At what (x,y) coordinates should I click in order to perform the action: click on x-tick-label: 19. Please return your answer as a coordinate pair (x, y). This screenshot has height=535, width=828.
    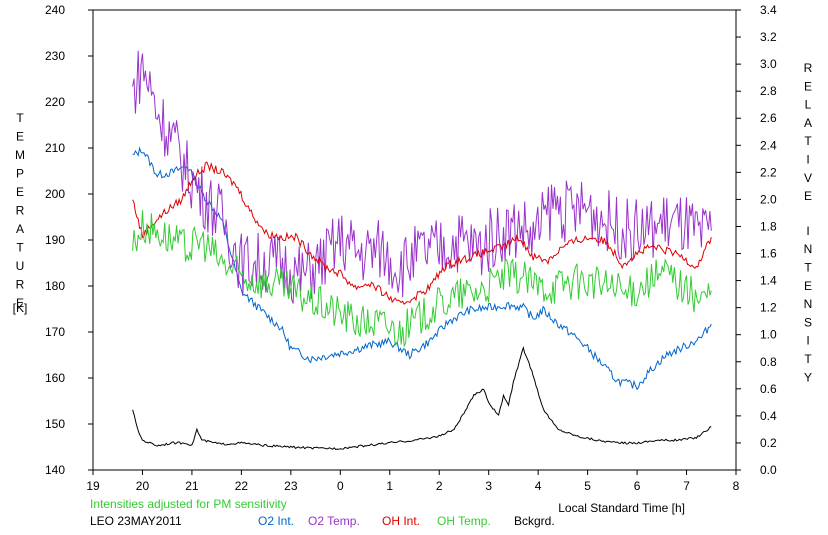
    Looking at the image, I should click on (93, 486).